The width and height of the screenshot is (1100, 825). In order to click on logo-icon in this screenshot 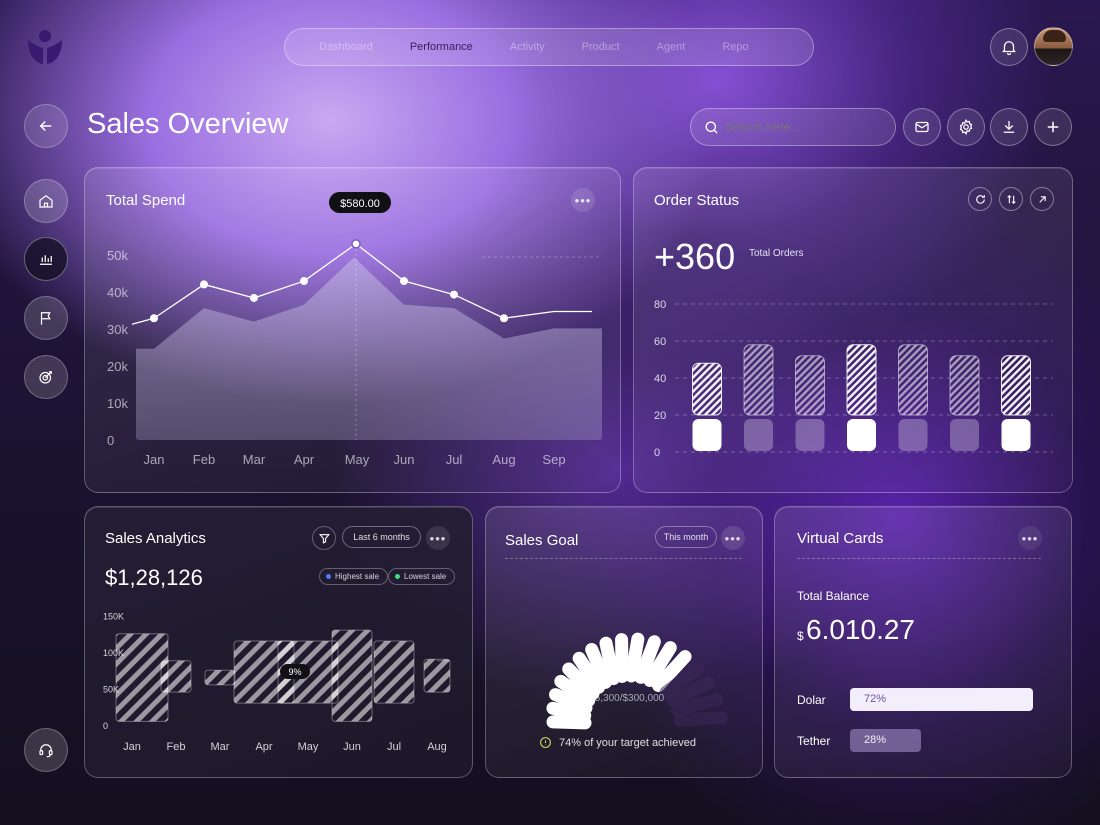, I will do `click(45, 47)`.